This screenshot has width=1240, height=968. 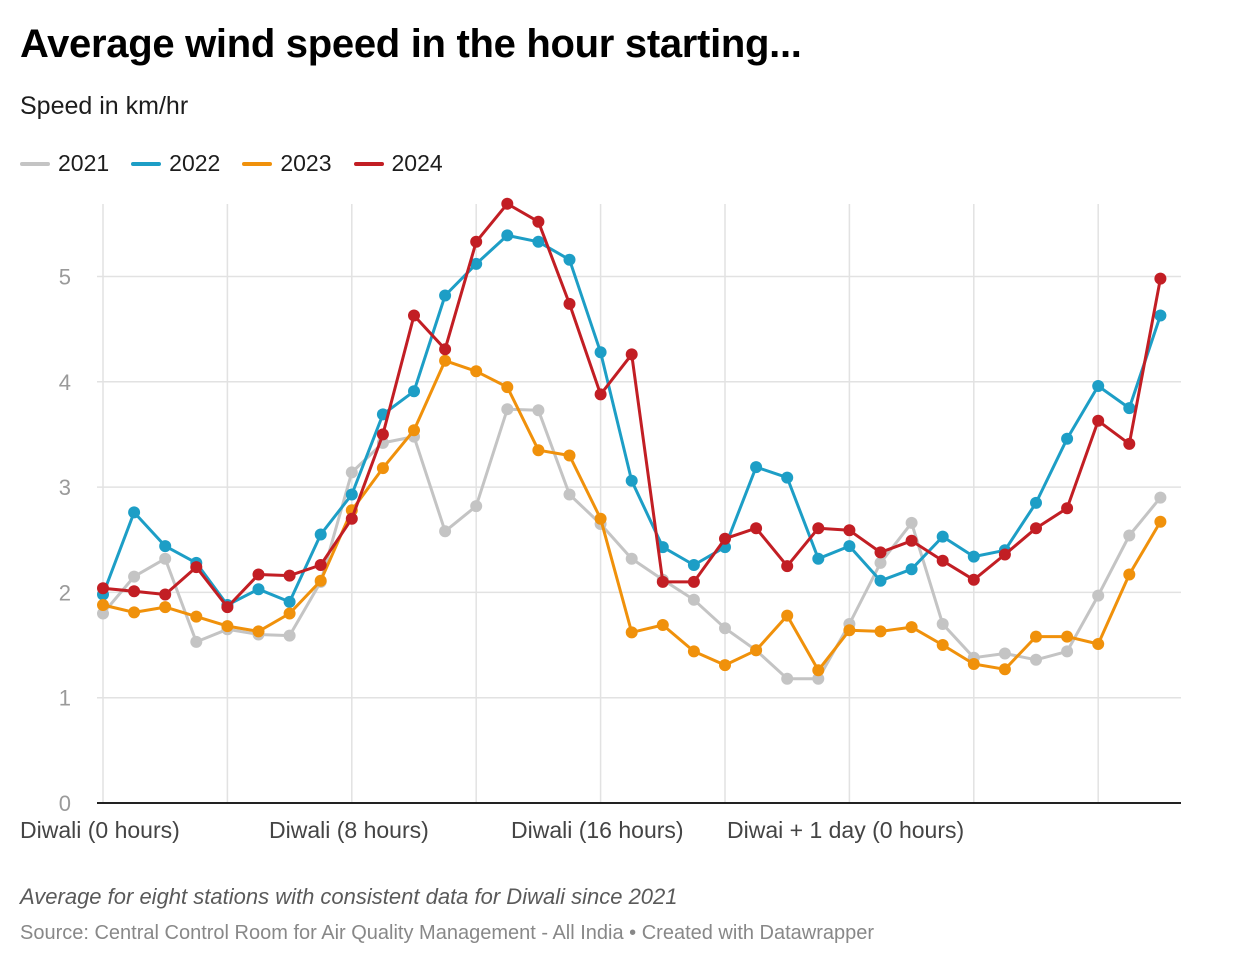 I want to click on legend-item-2023: 2023, so click(x=287, y=163).